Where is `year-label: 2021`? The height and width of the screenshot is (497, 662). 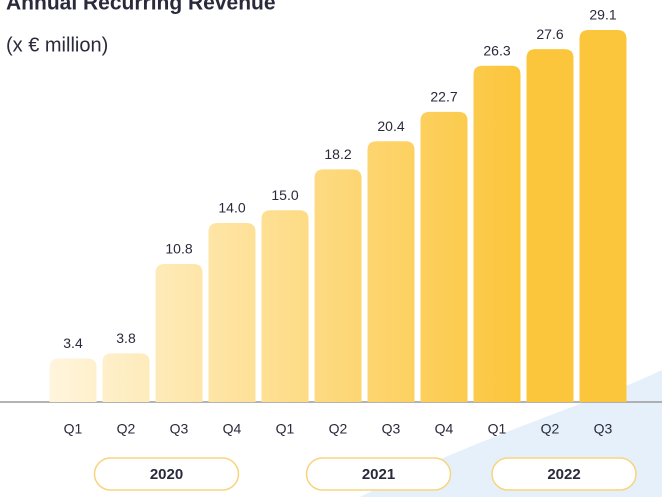 year-label: 2021 is located at coordinates (378, 474).